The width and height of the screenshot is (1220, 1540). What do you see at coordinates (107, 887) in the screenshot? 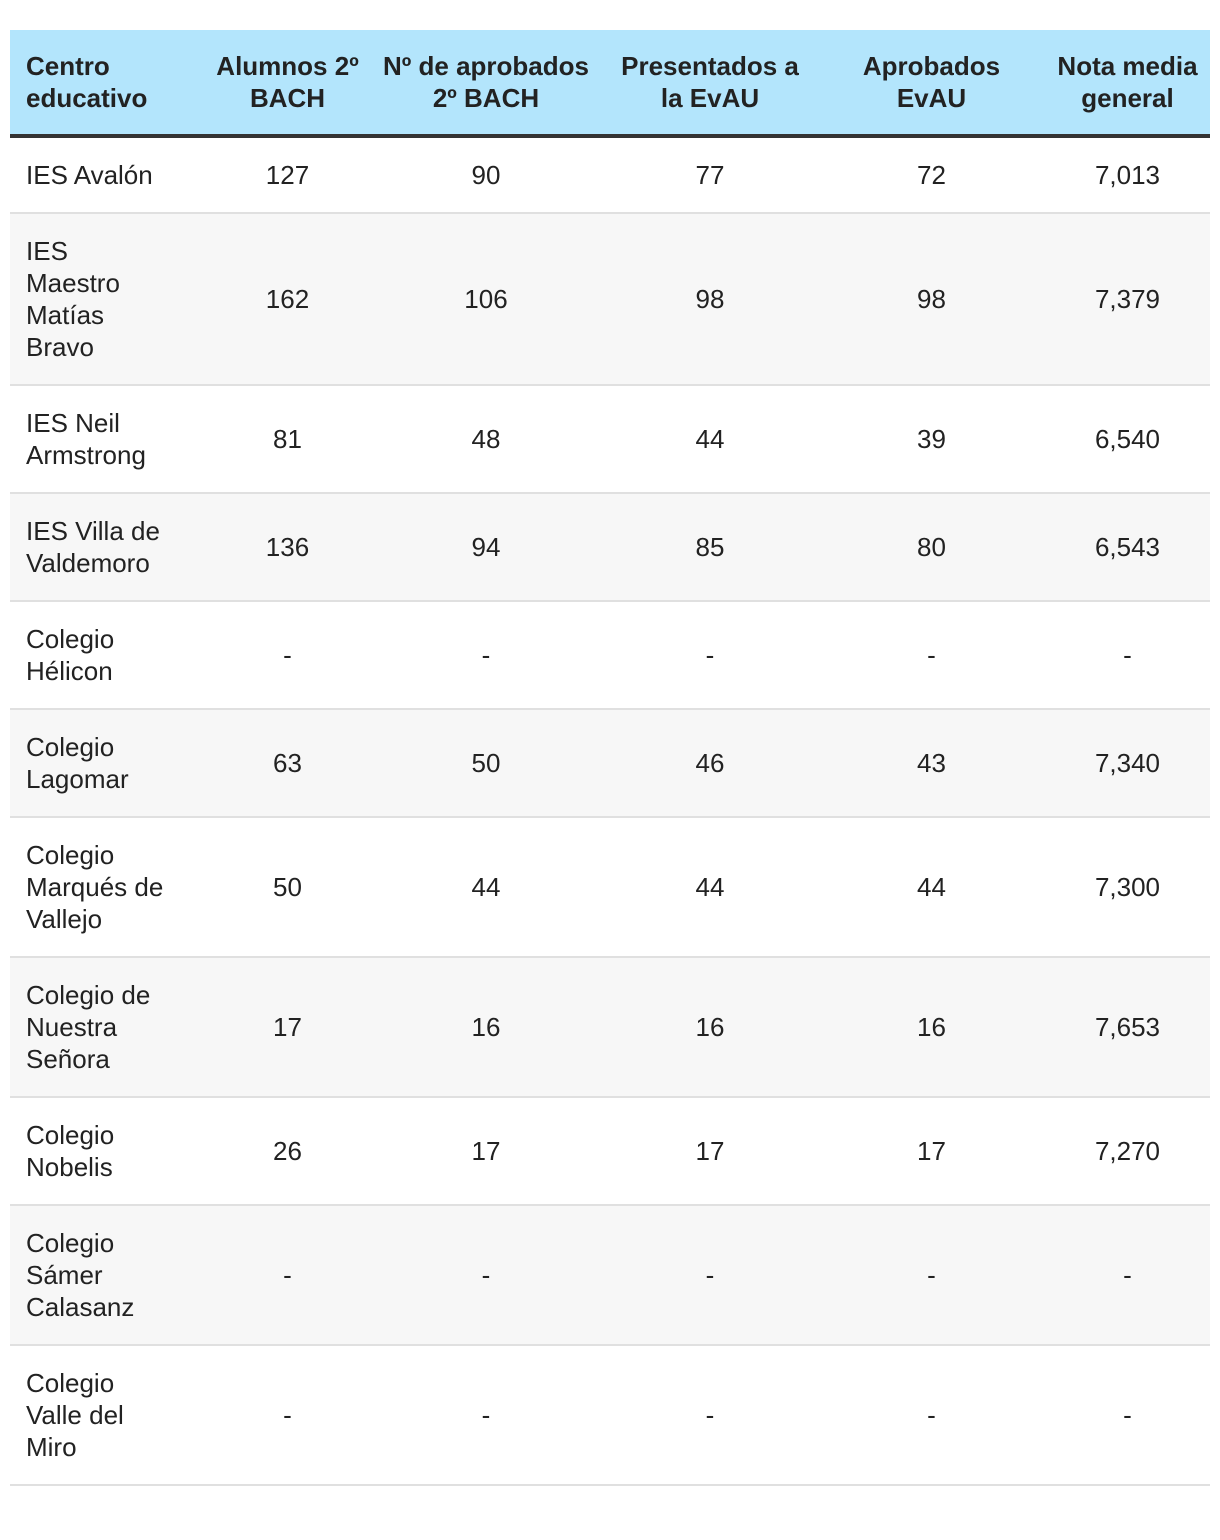
I see `school-name: Colegio Marqués de Vallejo` at bounding box center [107, 887].